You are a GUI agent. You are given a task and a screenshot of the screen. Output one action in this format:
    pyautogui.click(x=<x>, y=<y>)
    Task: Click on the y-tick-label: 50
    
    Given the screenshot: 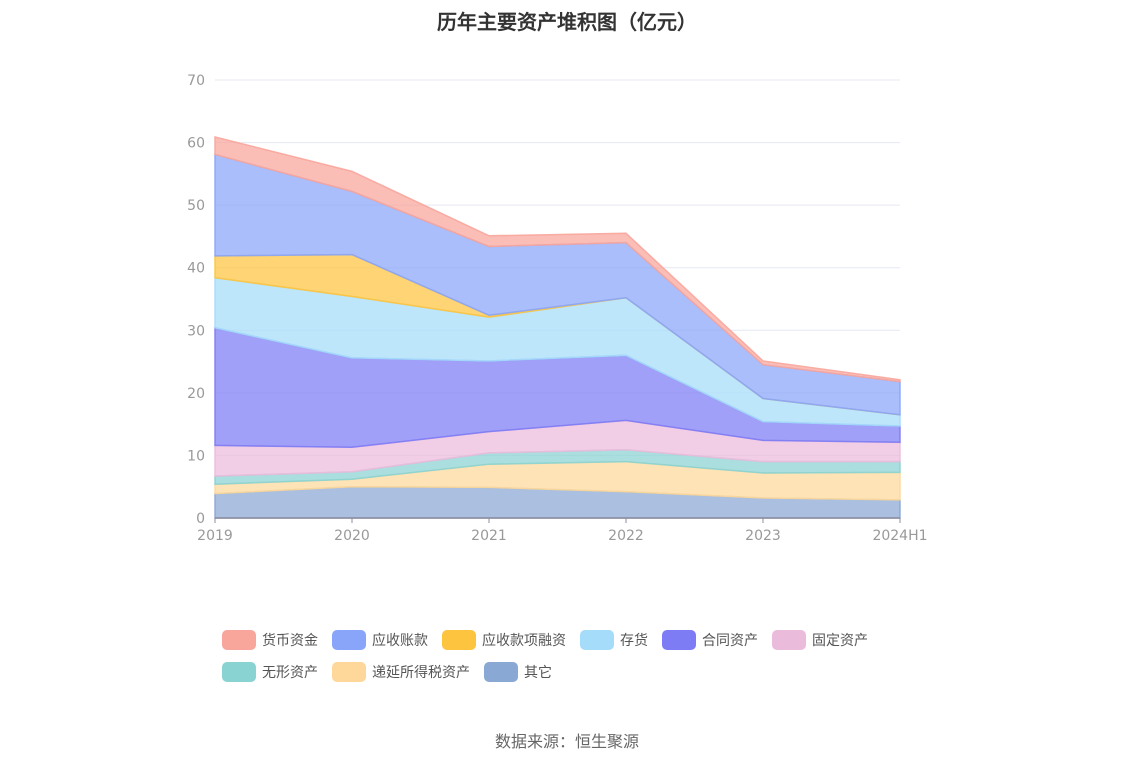 What is the action you would take?
    pyautogui.click(x=196, y=206)
    